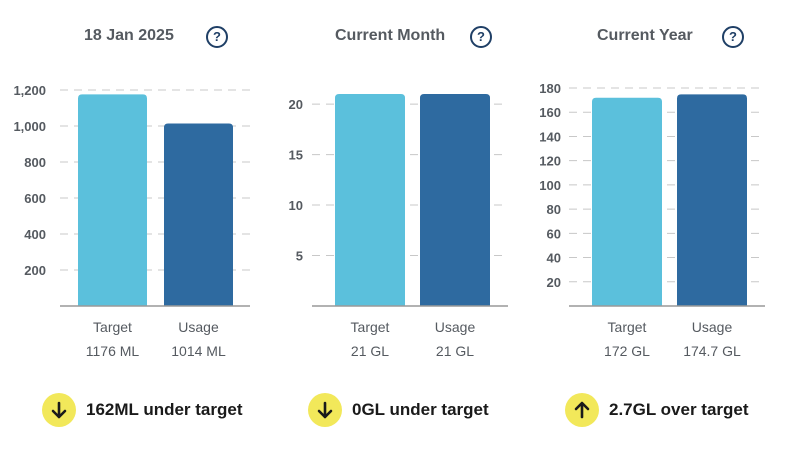  Describe the element at coordinates (554, 209) in the screenshot. I see `y-tick-label: 80` at that location.